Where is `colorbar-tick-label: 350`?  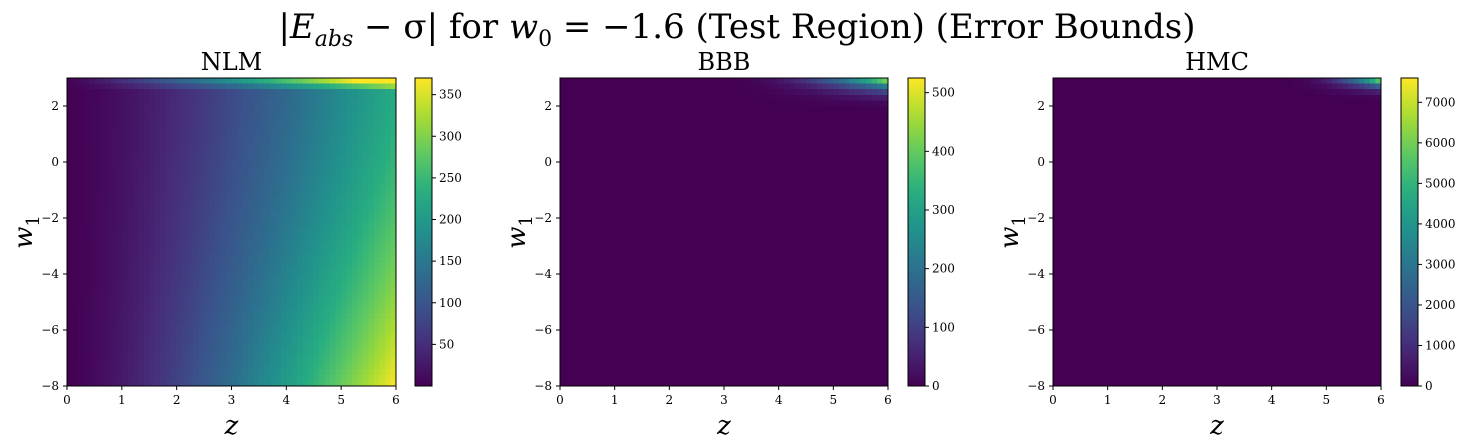 colorbar-tick-label: 350 is located at coordinates (450, 95).